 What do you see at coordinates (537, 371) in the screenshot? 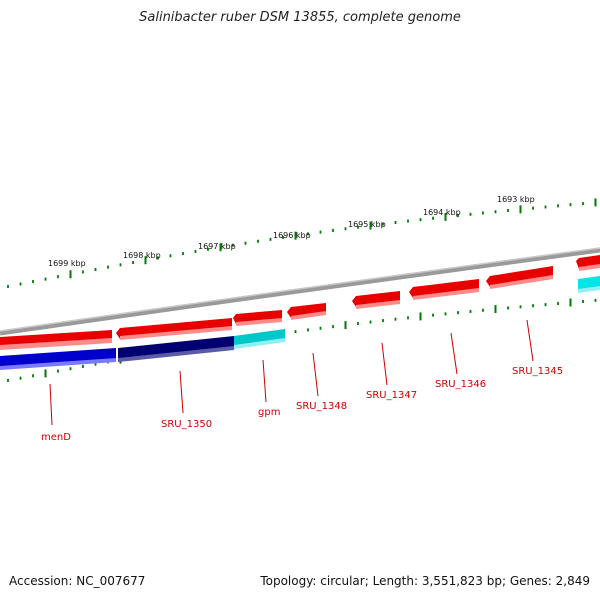
I see `gene-label-SRU_1345: SRU_1345` at bounding box center [537, 371].